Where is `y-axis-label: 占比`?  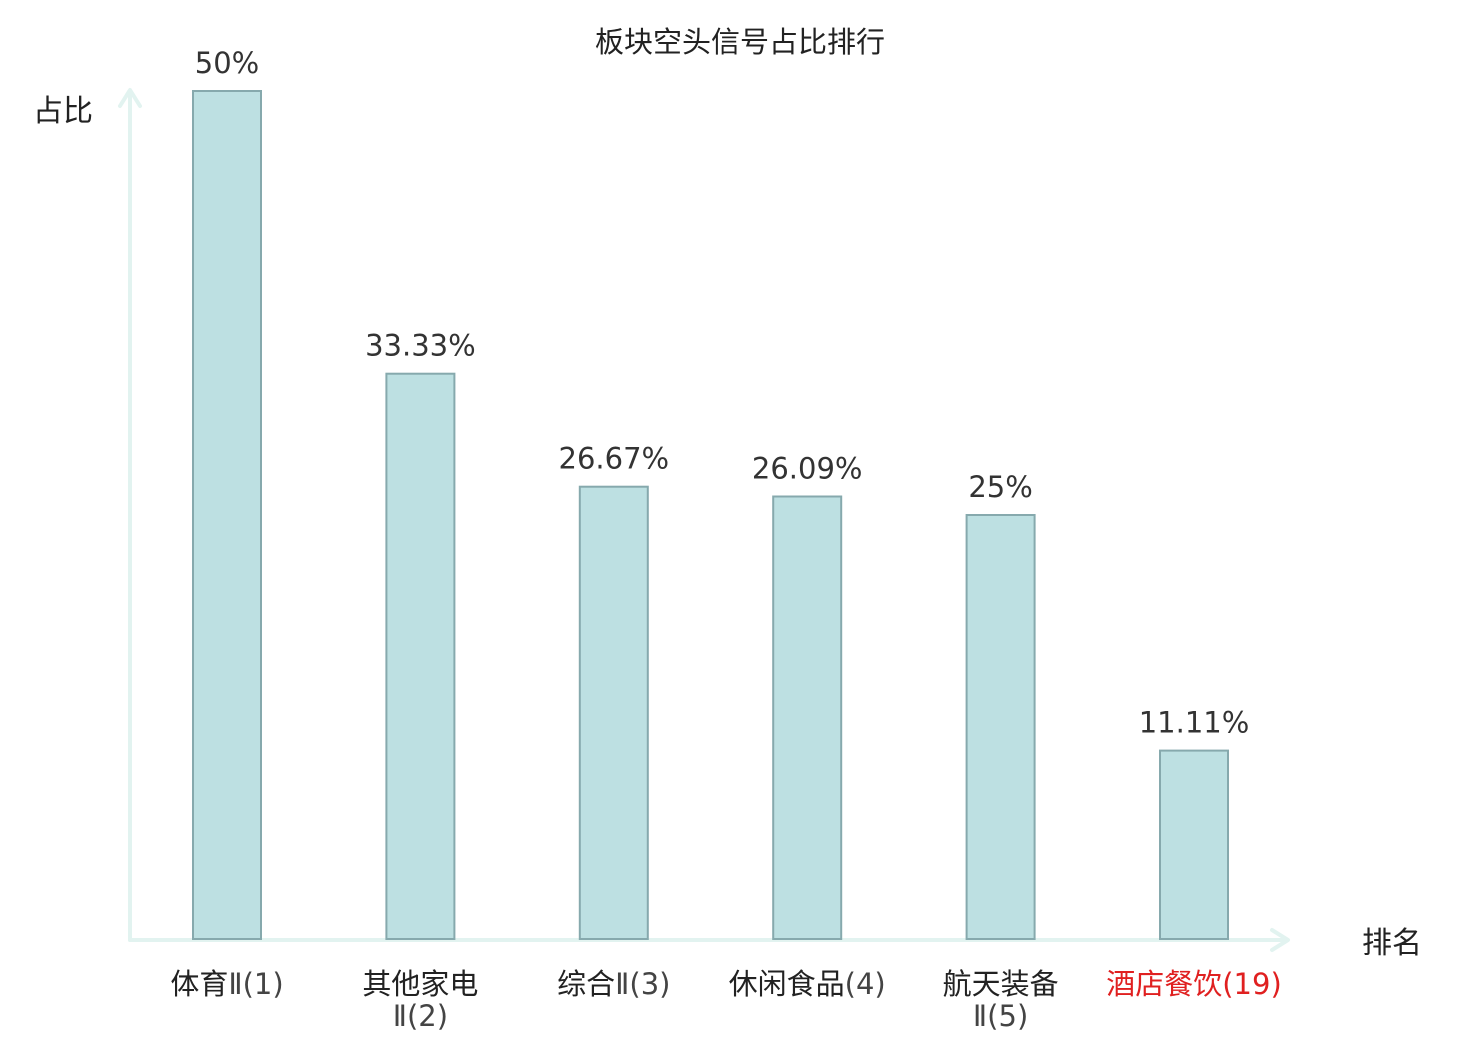
y-axis-label: 占比 is located at coordinates (63, 111).